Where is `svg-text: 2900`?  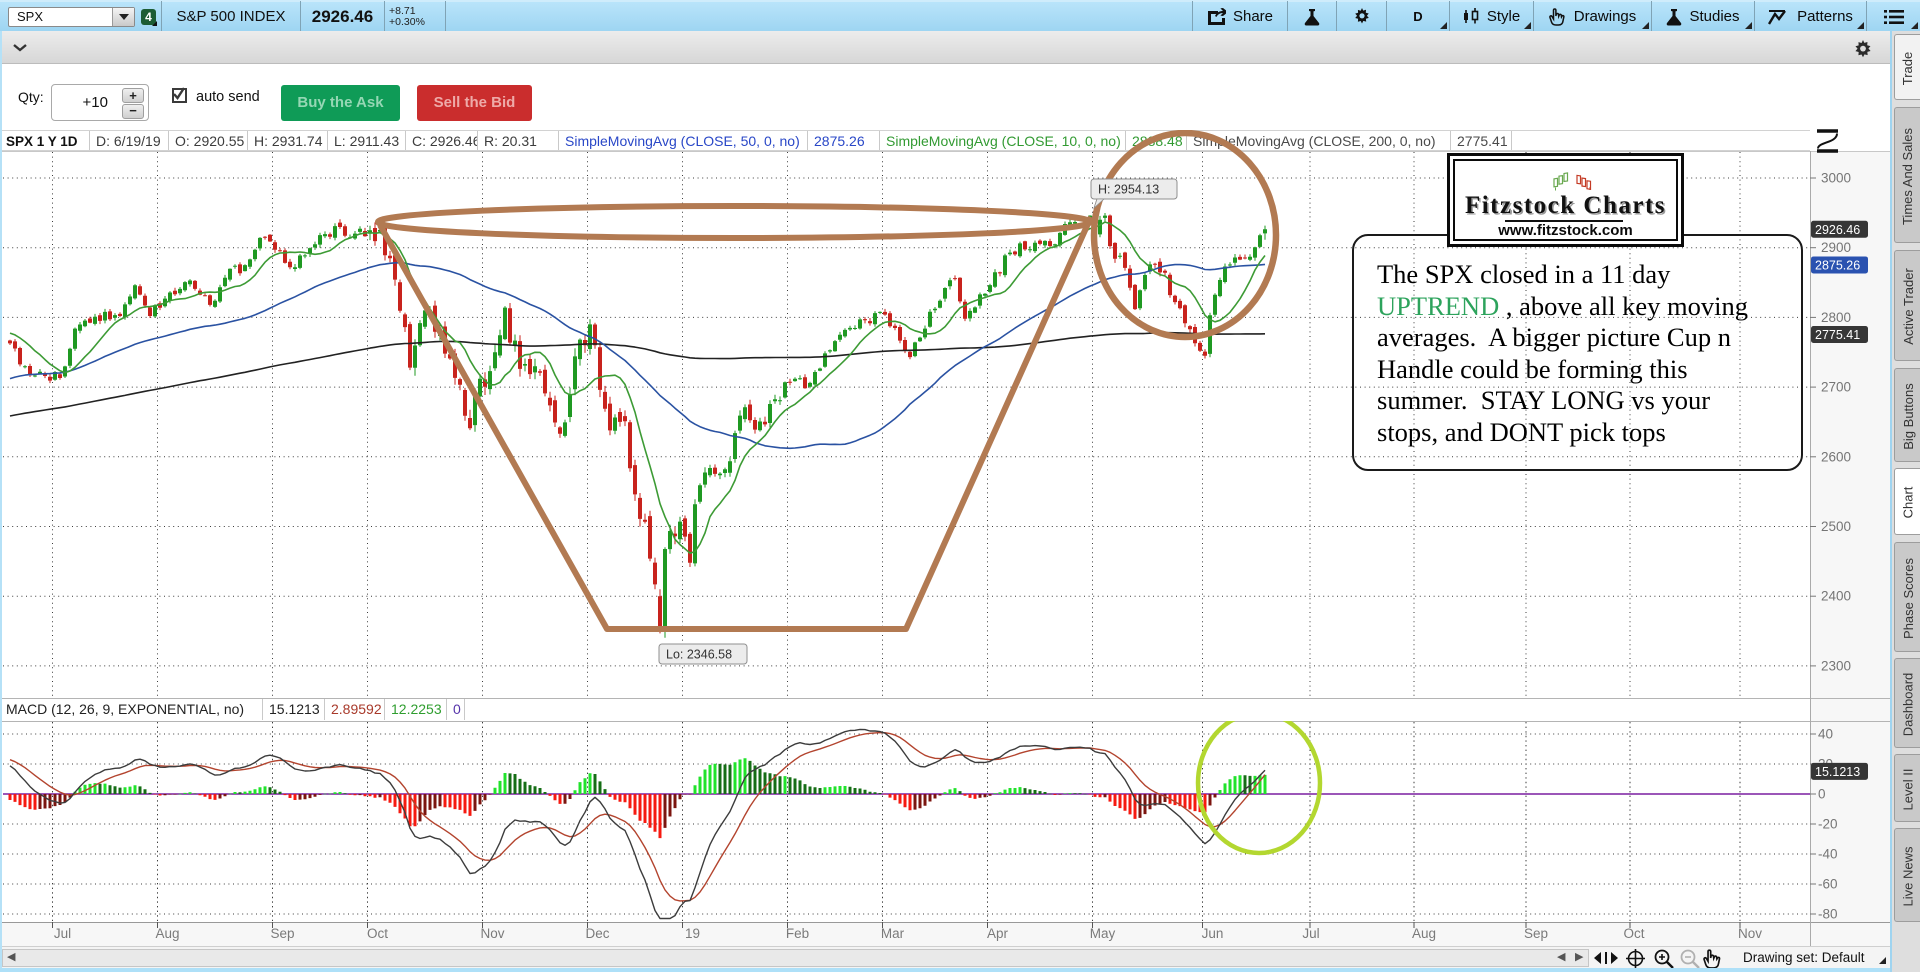
svg-text: 2900 is located at coordinates (1836, 247).